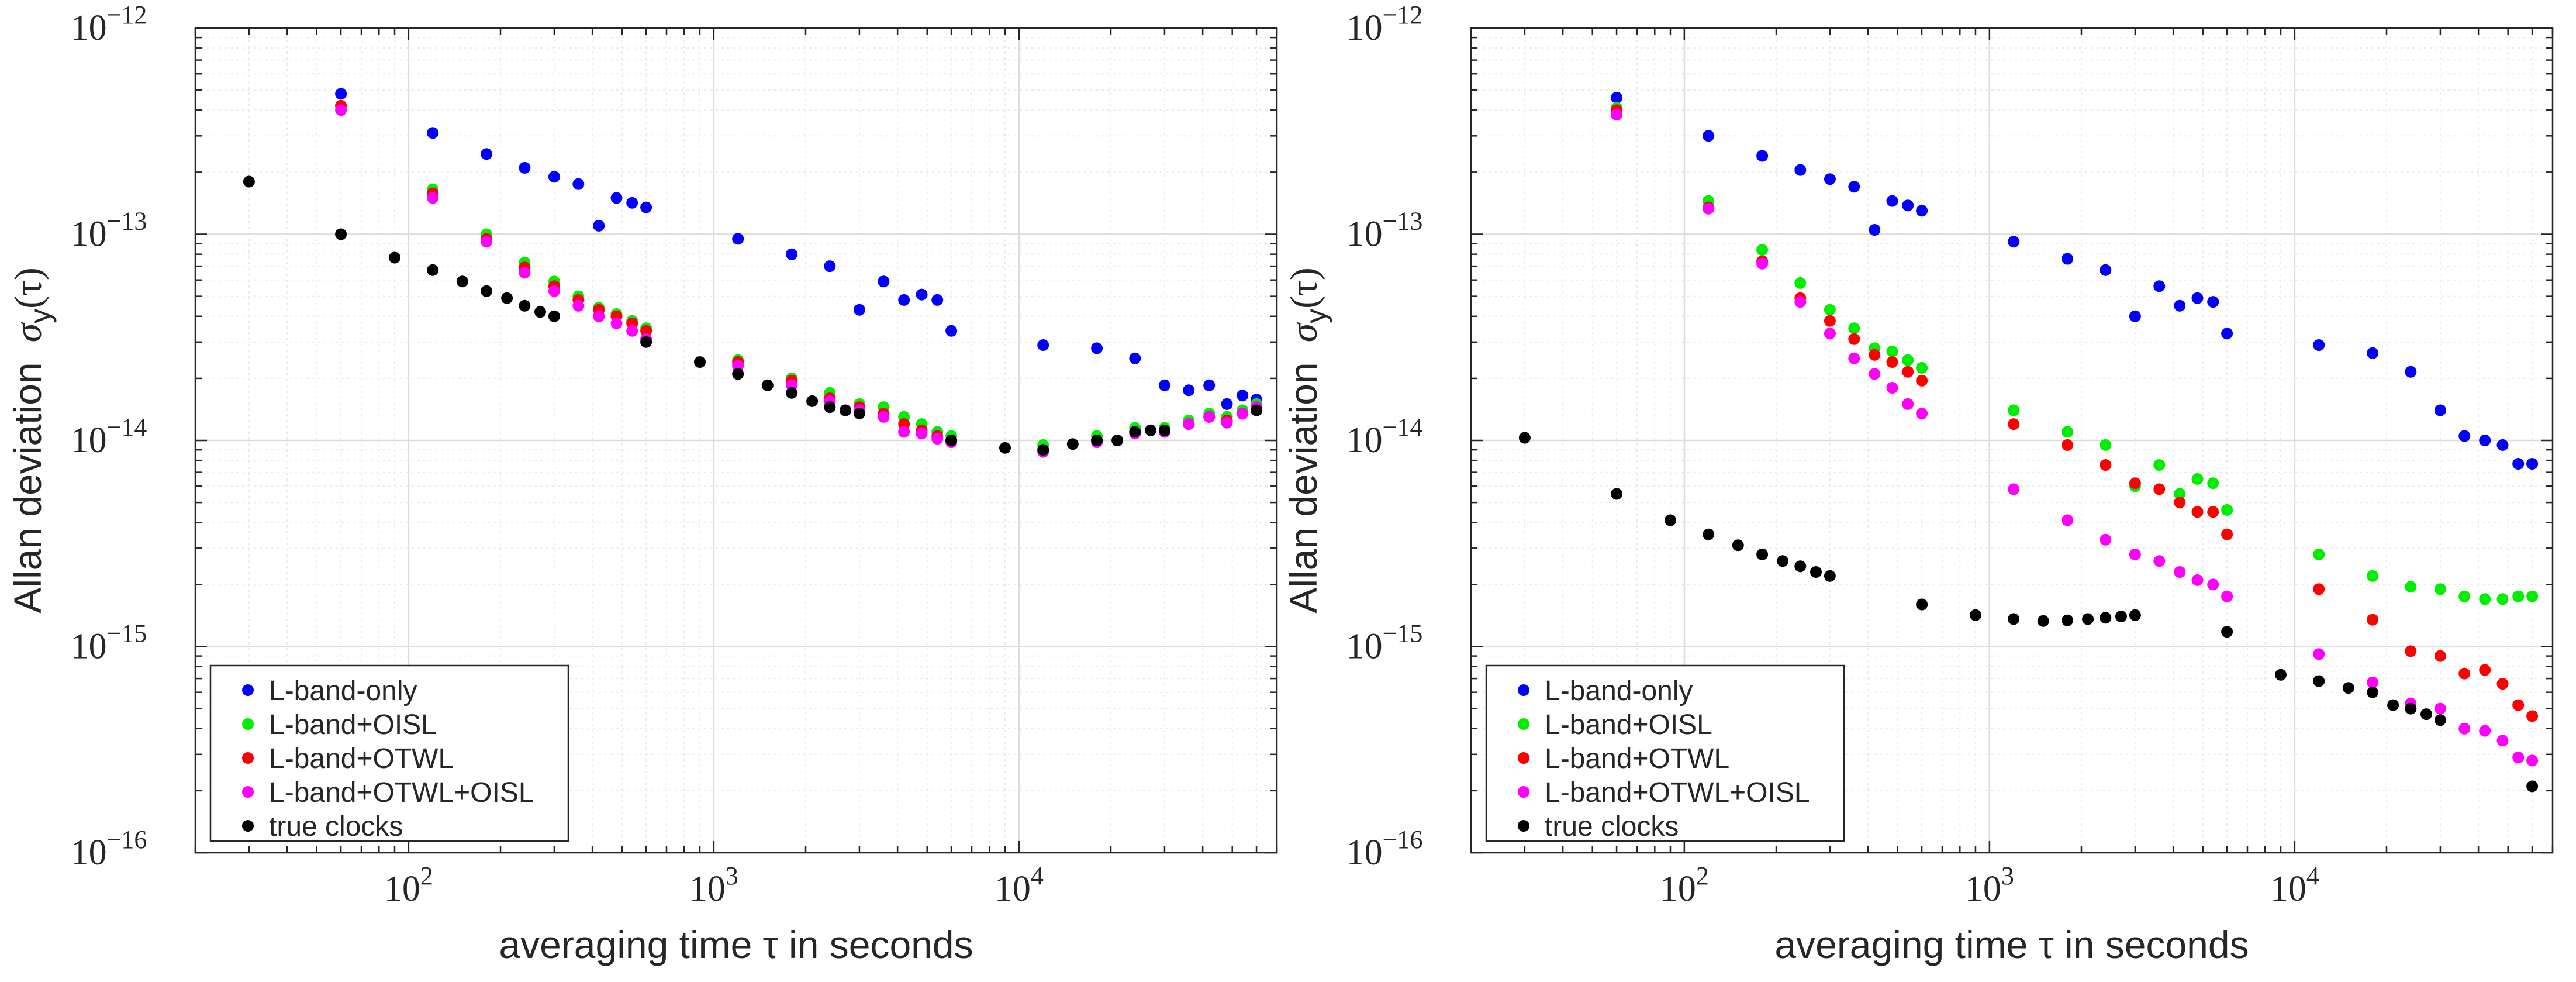  Describe the element at coordinates (29, 332) in the screenshot. I see `y-axis-label-symbol: σ` at that location.